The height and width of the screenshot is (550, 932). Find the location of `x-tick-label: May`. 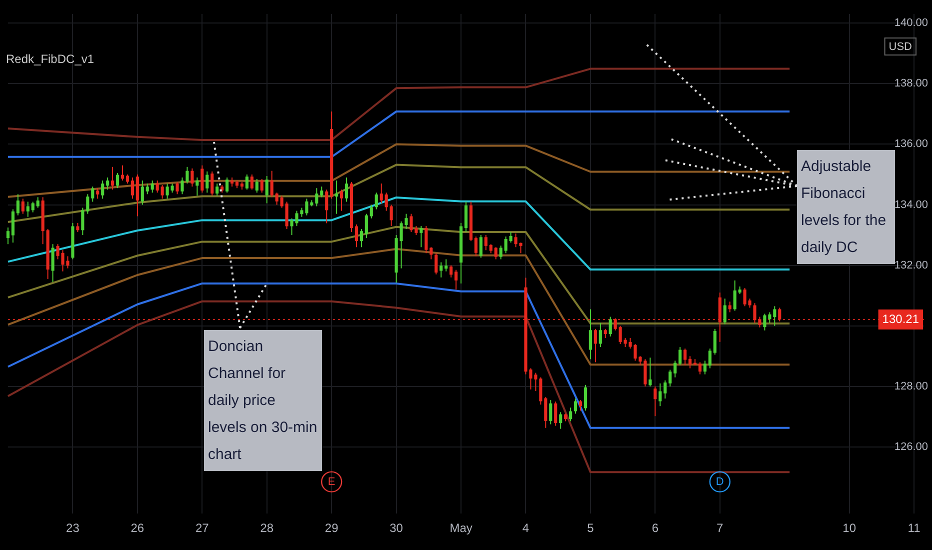

x-tick-label: May is located at coordinates (461, 528).